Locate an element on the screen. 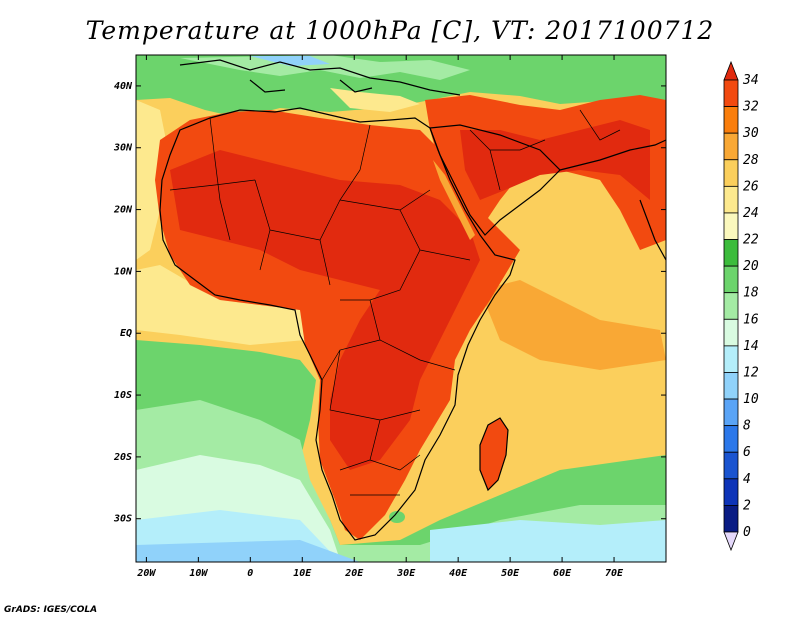  credit-label: GrADS: IGES/COLA is located at coordinates (51, 610).